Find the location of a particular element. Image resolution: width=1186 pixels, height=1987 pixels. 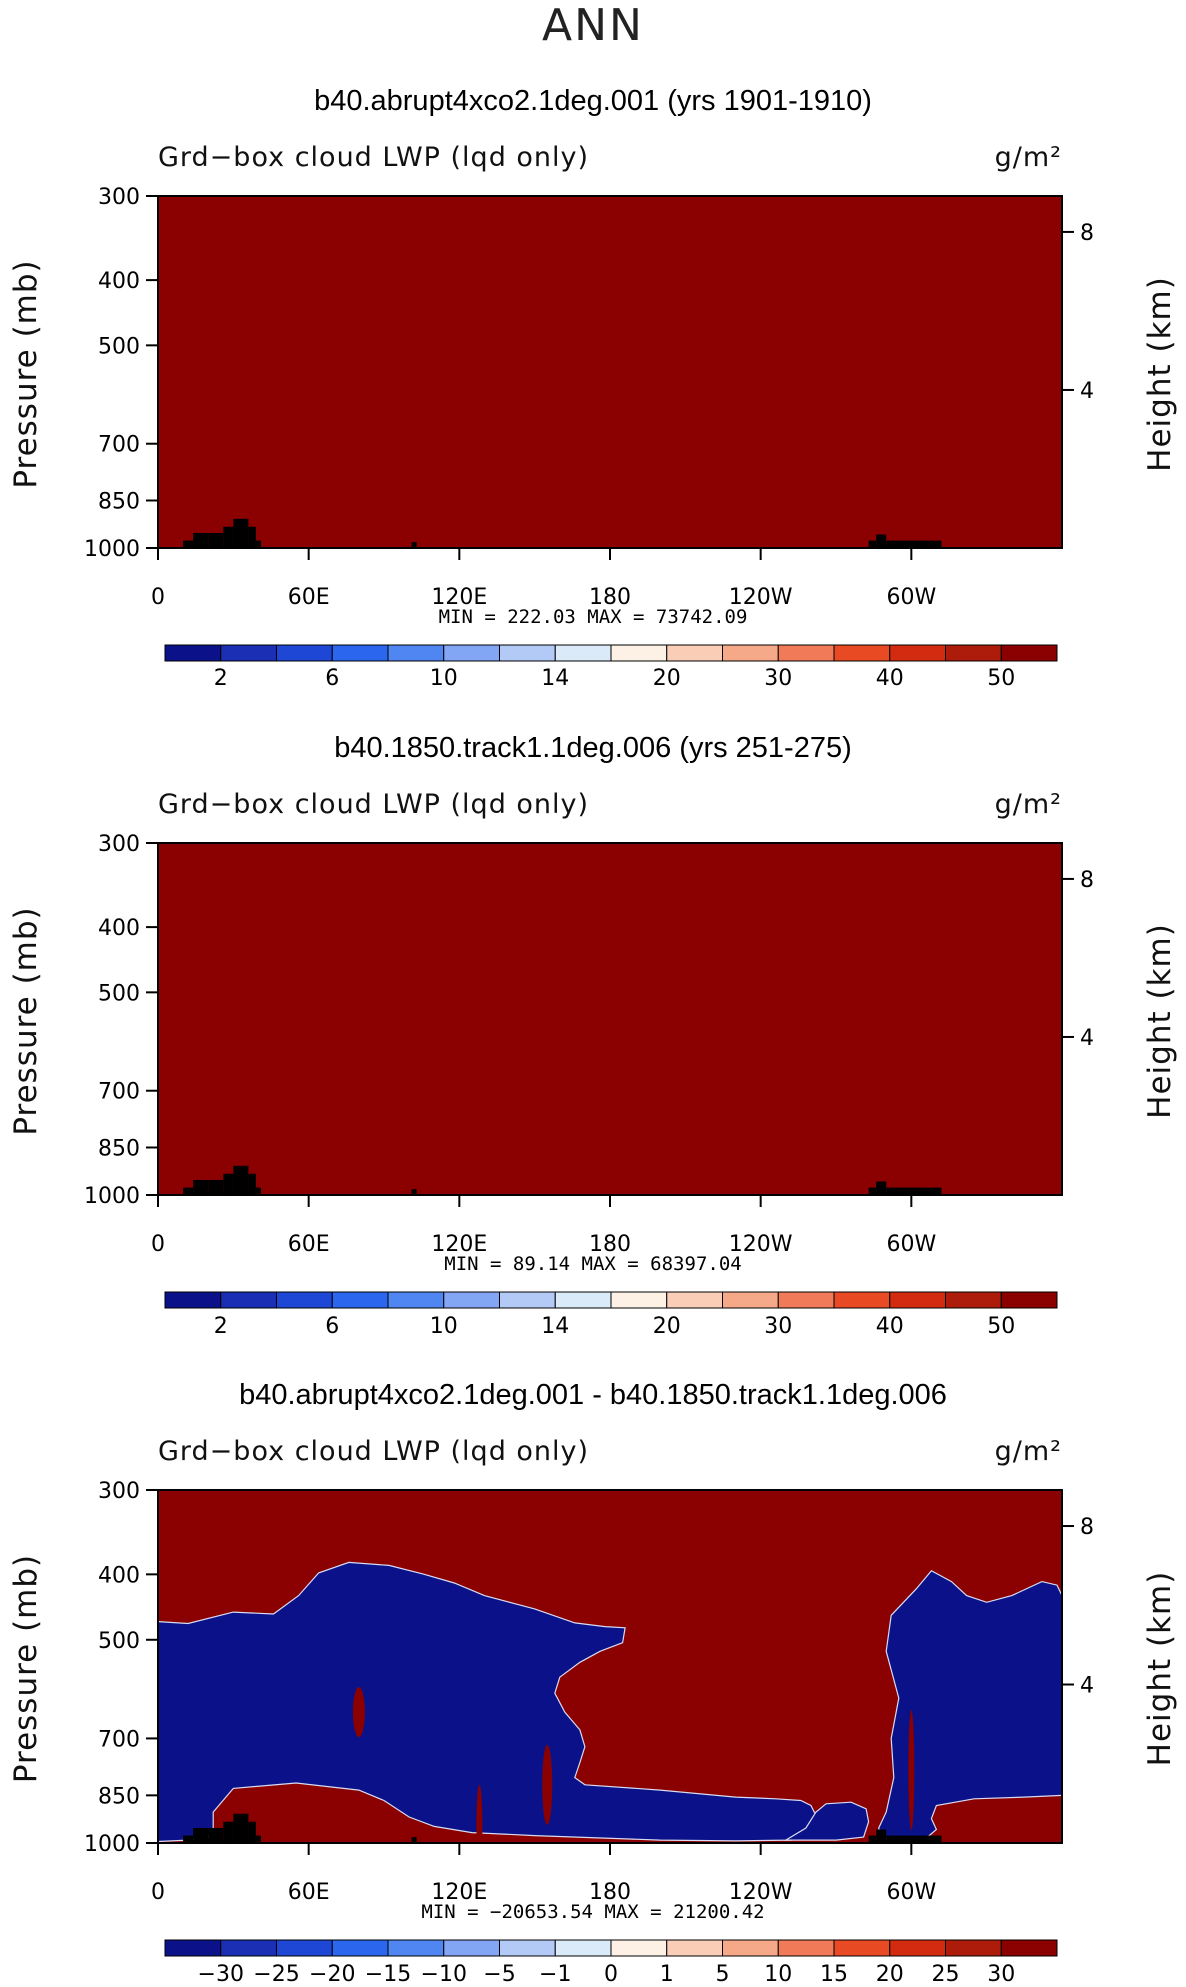

panel2-ylabel-right: Height (km) is located at coordinates (1160, 1021).